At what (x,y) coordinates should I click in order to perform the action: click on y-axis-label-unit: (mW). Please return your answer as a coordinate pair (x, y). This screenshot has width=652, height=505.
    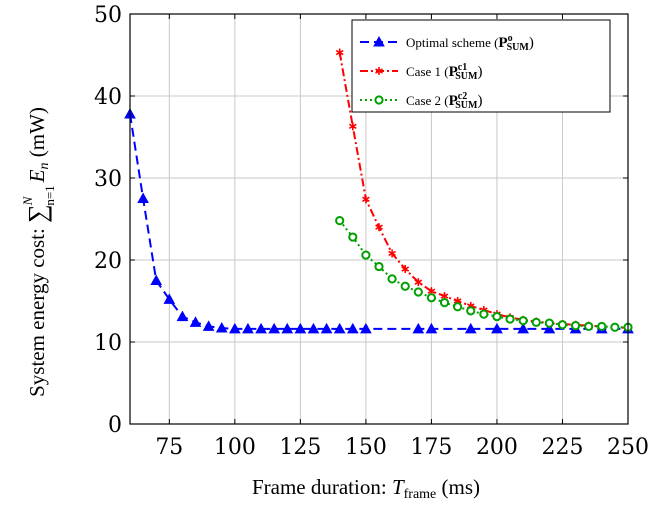
    Looking at the image, I should click on (37, 134).